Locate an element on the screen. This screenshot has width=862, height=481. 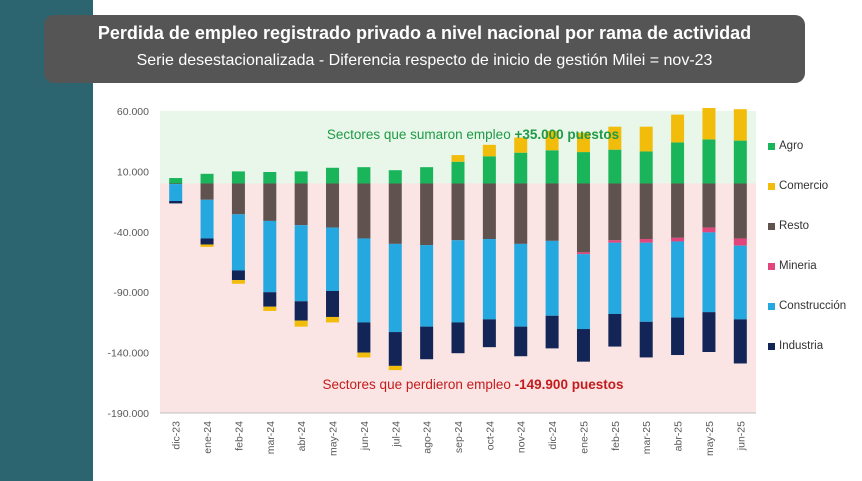
y-tick-label: 60.000 is located at coordinates (133, 112).